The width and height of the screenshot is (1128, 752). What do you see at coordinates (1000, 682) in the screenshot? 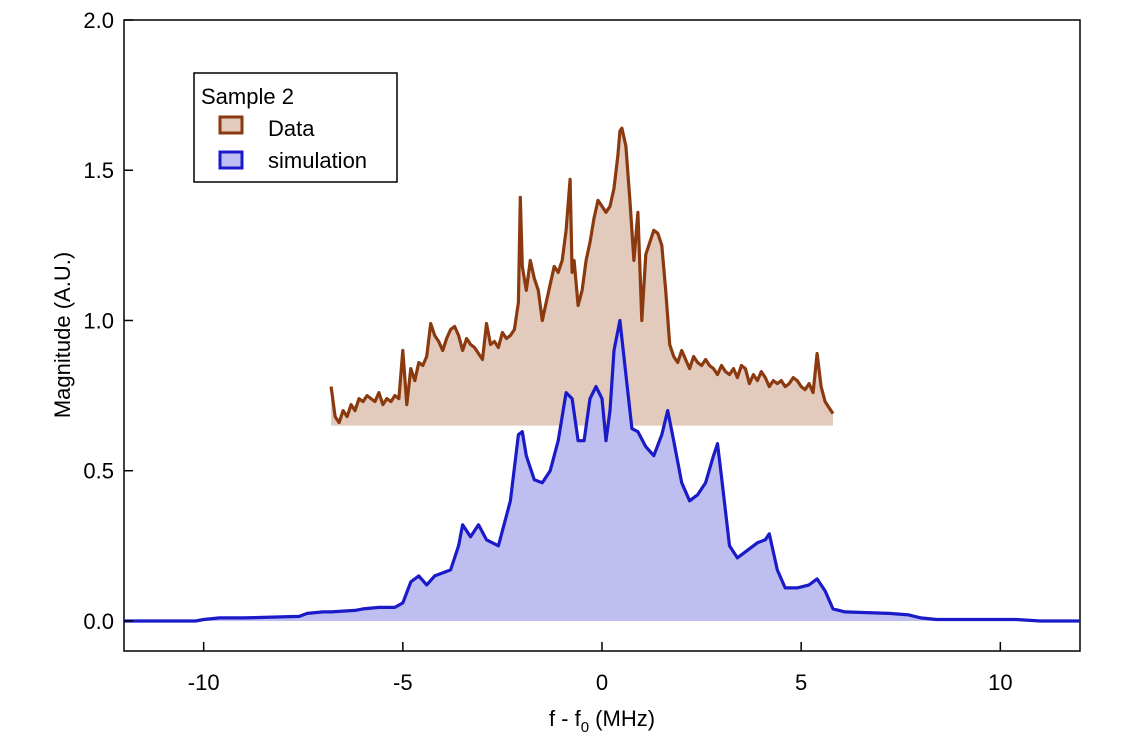
I see `x-tick-label: 10` at bounding box center [1000, 682].